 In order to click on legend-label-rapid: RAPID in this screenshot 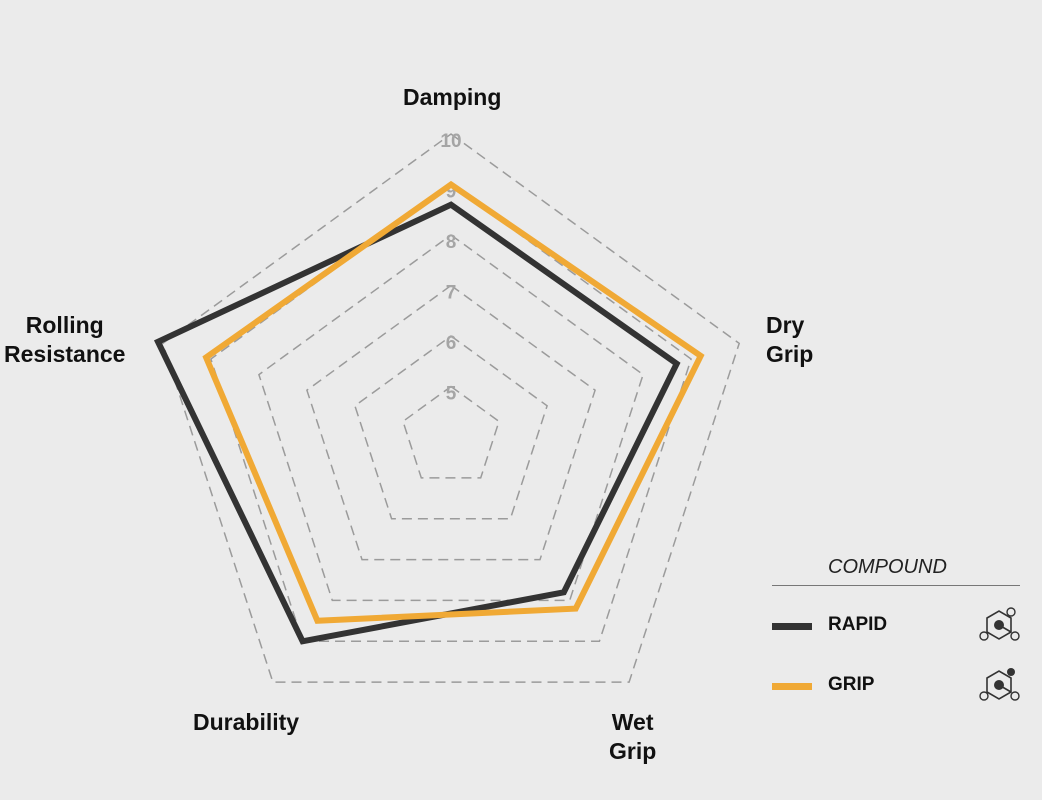, I will do `click(858, 624)`.